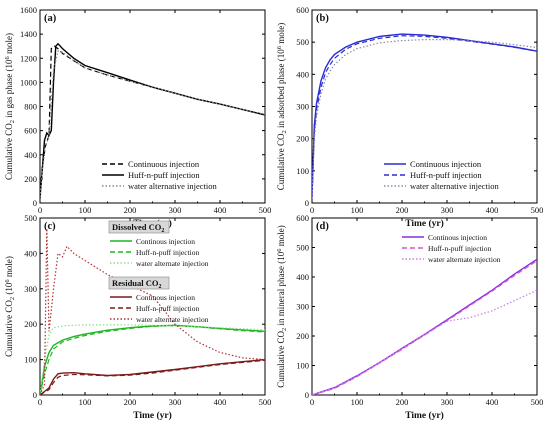  Describe the element at coordinates (10, 306) in the screenshot. I see `y-axis-title: Cumulative CO2 (106 mole)` at that location.